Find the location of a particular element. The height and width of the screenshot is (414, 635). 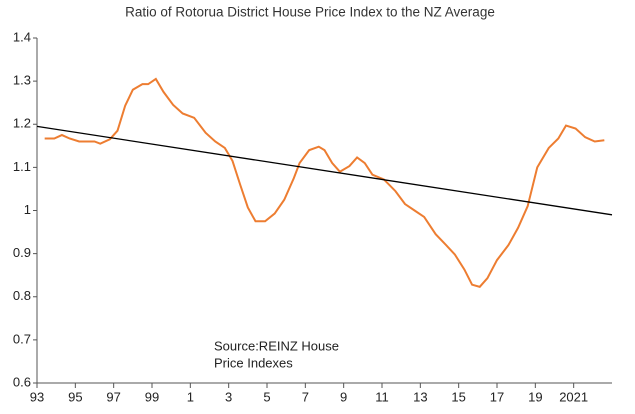

x-tick-label: 11 is located at coordinates (382, 396).